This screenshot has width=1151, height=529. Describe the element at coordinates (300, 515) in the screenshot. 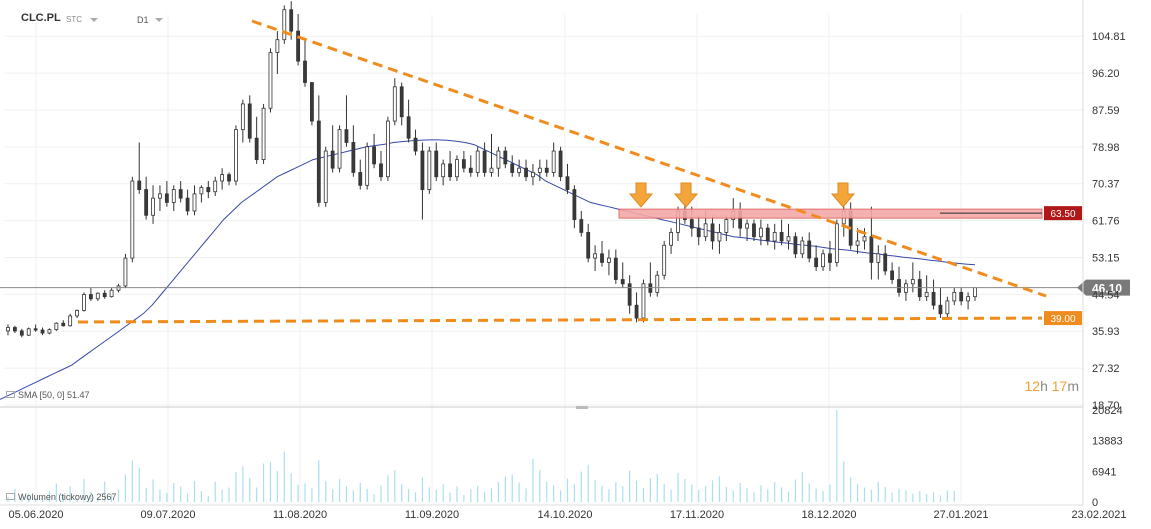

I see `date-tick-label: 11.08.2020` at that location.